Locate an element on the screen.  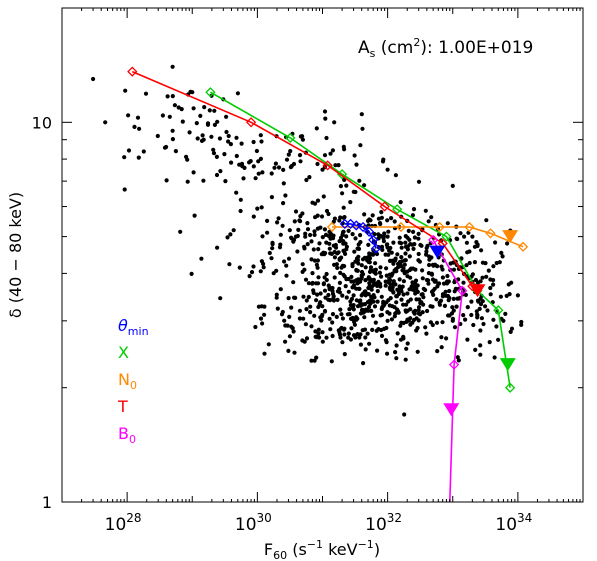
series-line is located at coordinates (428, 237).